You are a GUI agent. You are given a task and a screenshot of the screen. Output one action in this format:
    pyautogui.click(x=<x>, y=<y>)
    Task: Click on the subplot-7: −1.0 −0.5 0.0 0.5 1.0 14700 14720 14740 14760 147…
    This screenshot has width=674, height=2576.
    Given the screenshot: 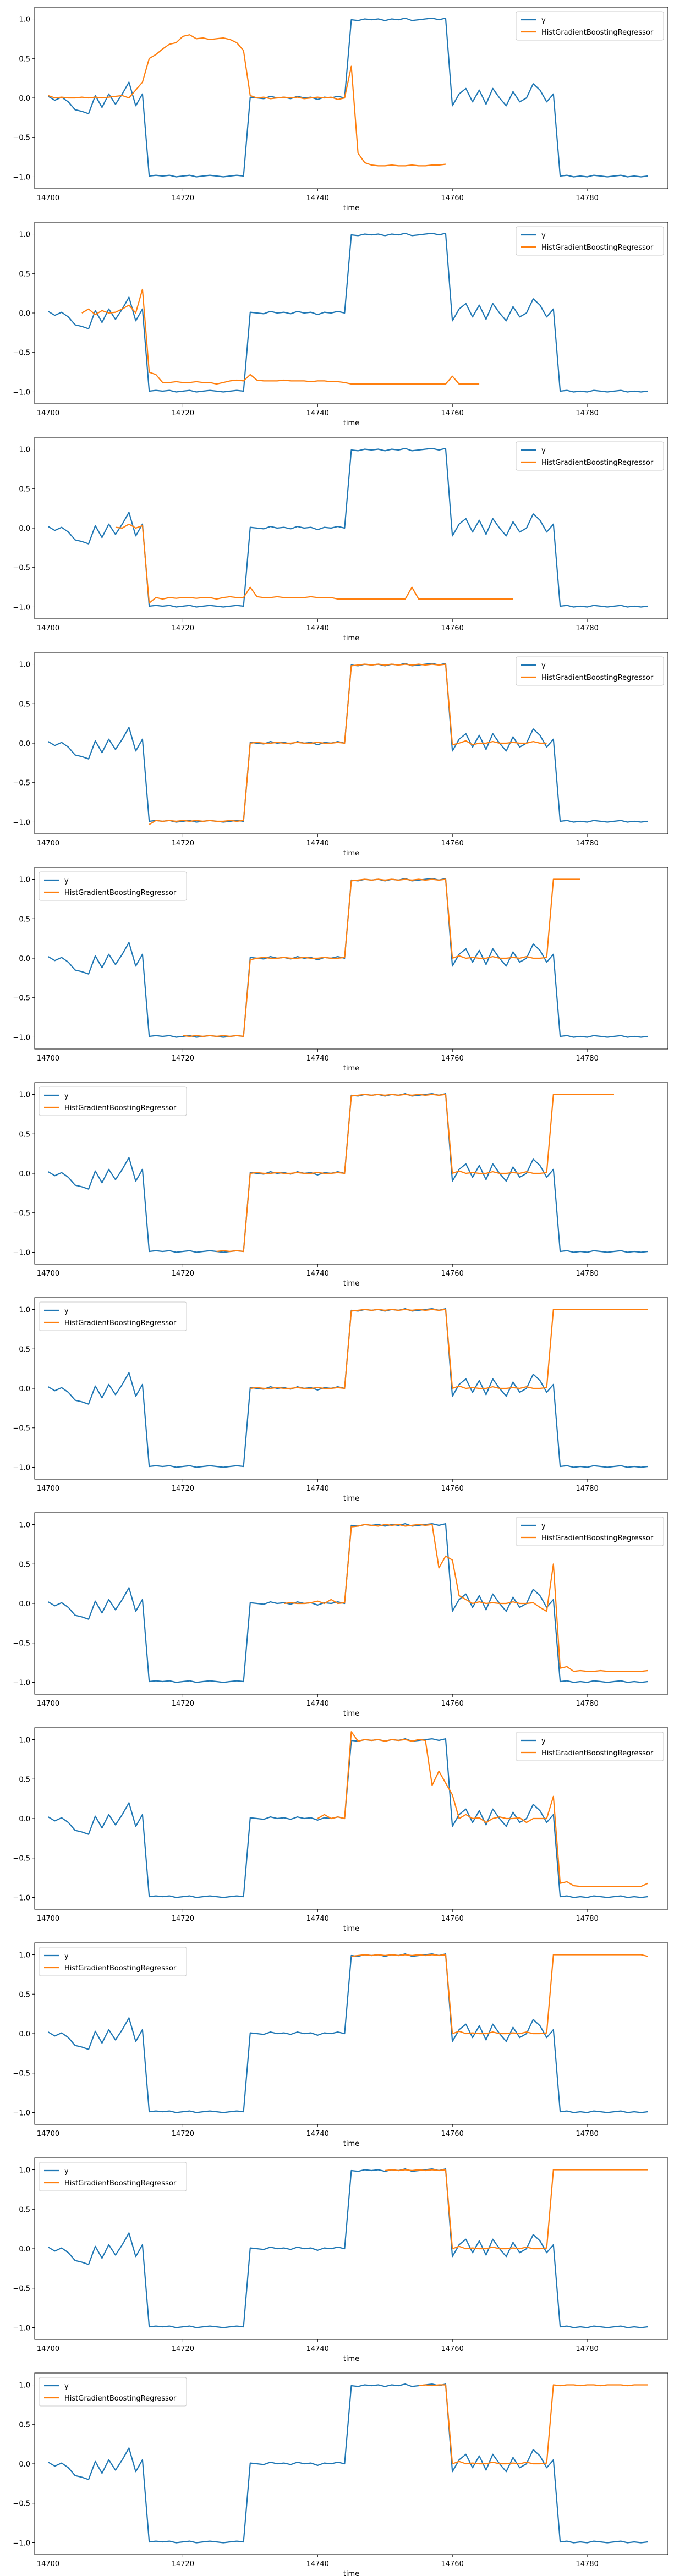 What is the action you would take?
    pyautogui.click(x=340, y=1400)
    